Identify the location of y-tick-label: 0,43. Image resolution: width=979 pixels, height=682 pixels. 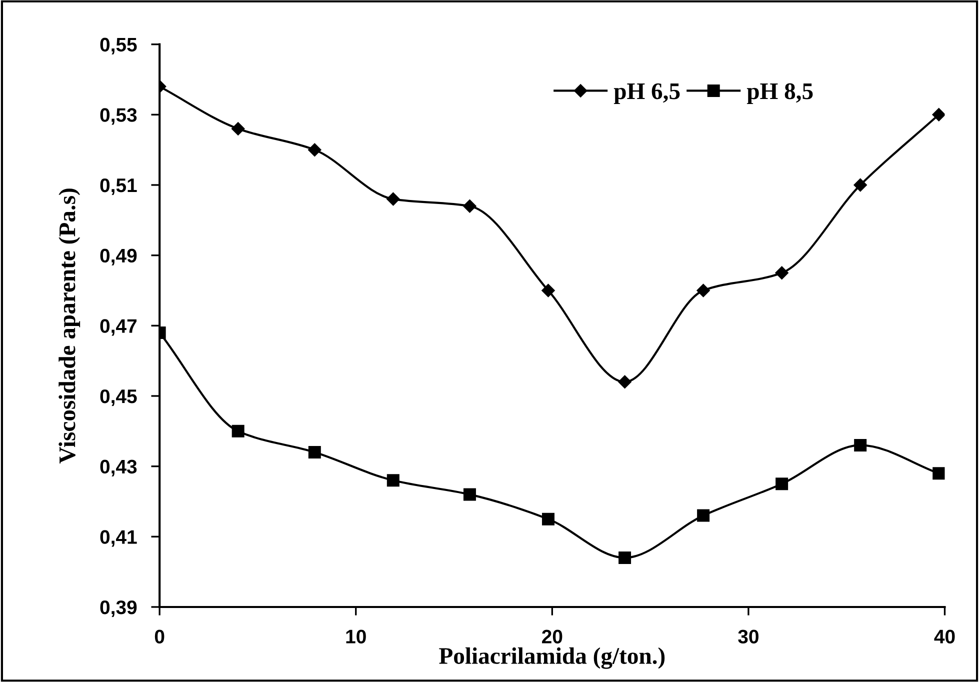
(118, 468).